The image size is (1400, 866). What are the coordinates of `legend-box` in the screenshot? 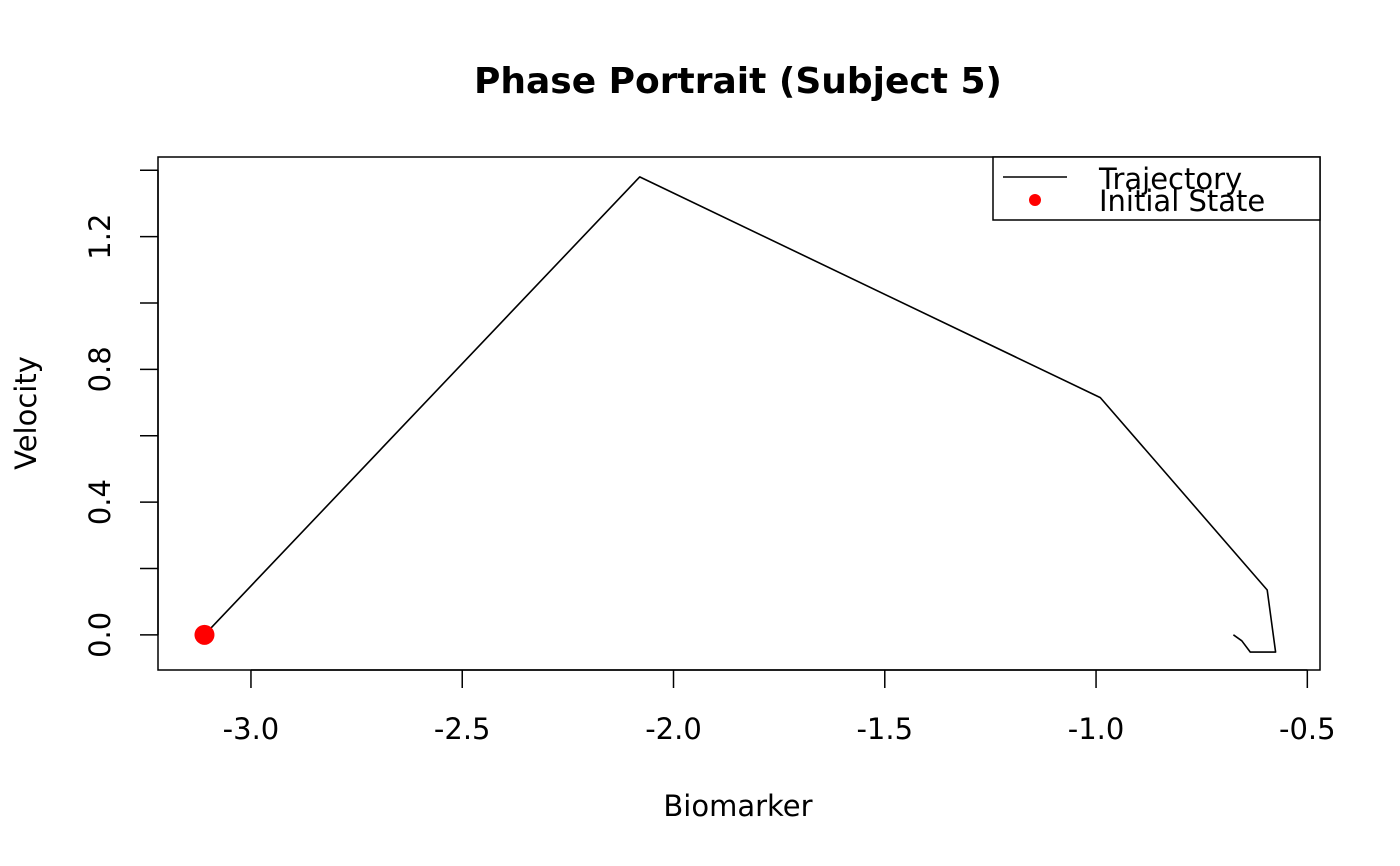 It's located at (1156, 188).